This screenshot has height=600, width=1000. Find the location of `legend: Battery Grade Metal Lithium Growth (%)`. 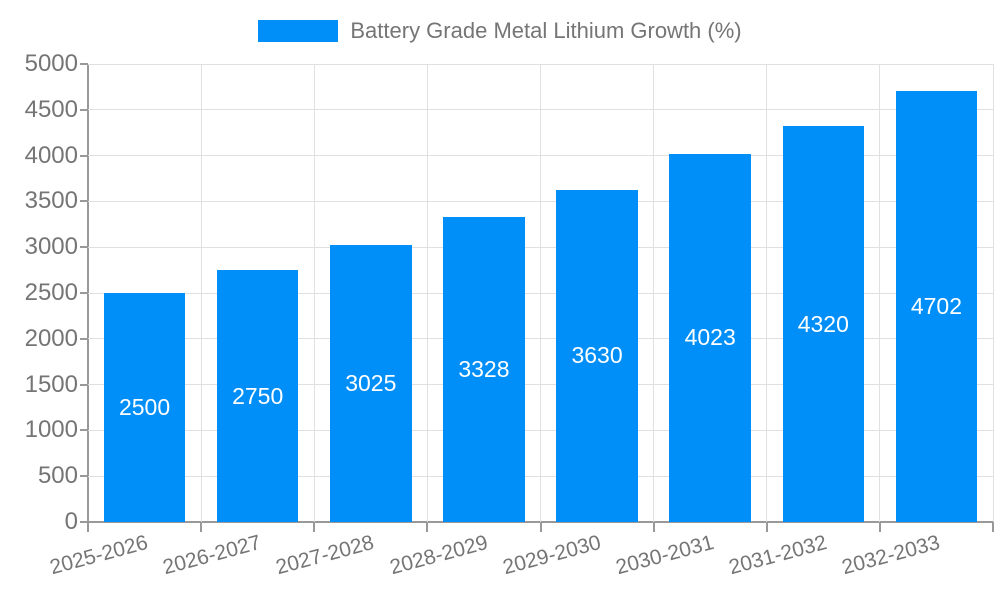

legend: Battery Grade Metal Lithium Growth (%) is located at coordinates (500, 31).